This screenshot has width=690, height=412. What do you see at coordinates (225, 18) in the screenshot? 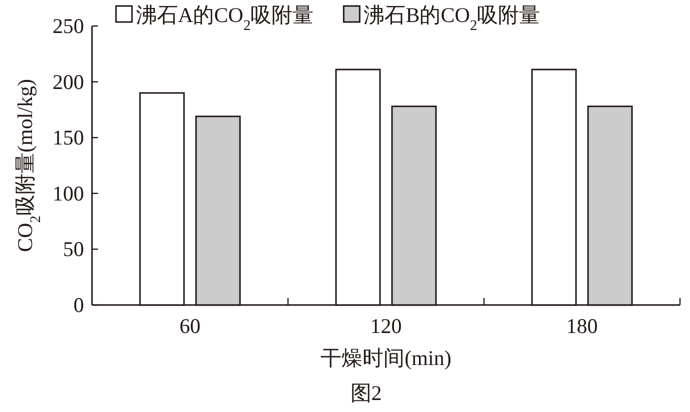
I see `legend-label: 沸石A的CO$_{2}$吸附量` at bounding box center [225, 18].